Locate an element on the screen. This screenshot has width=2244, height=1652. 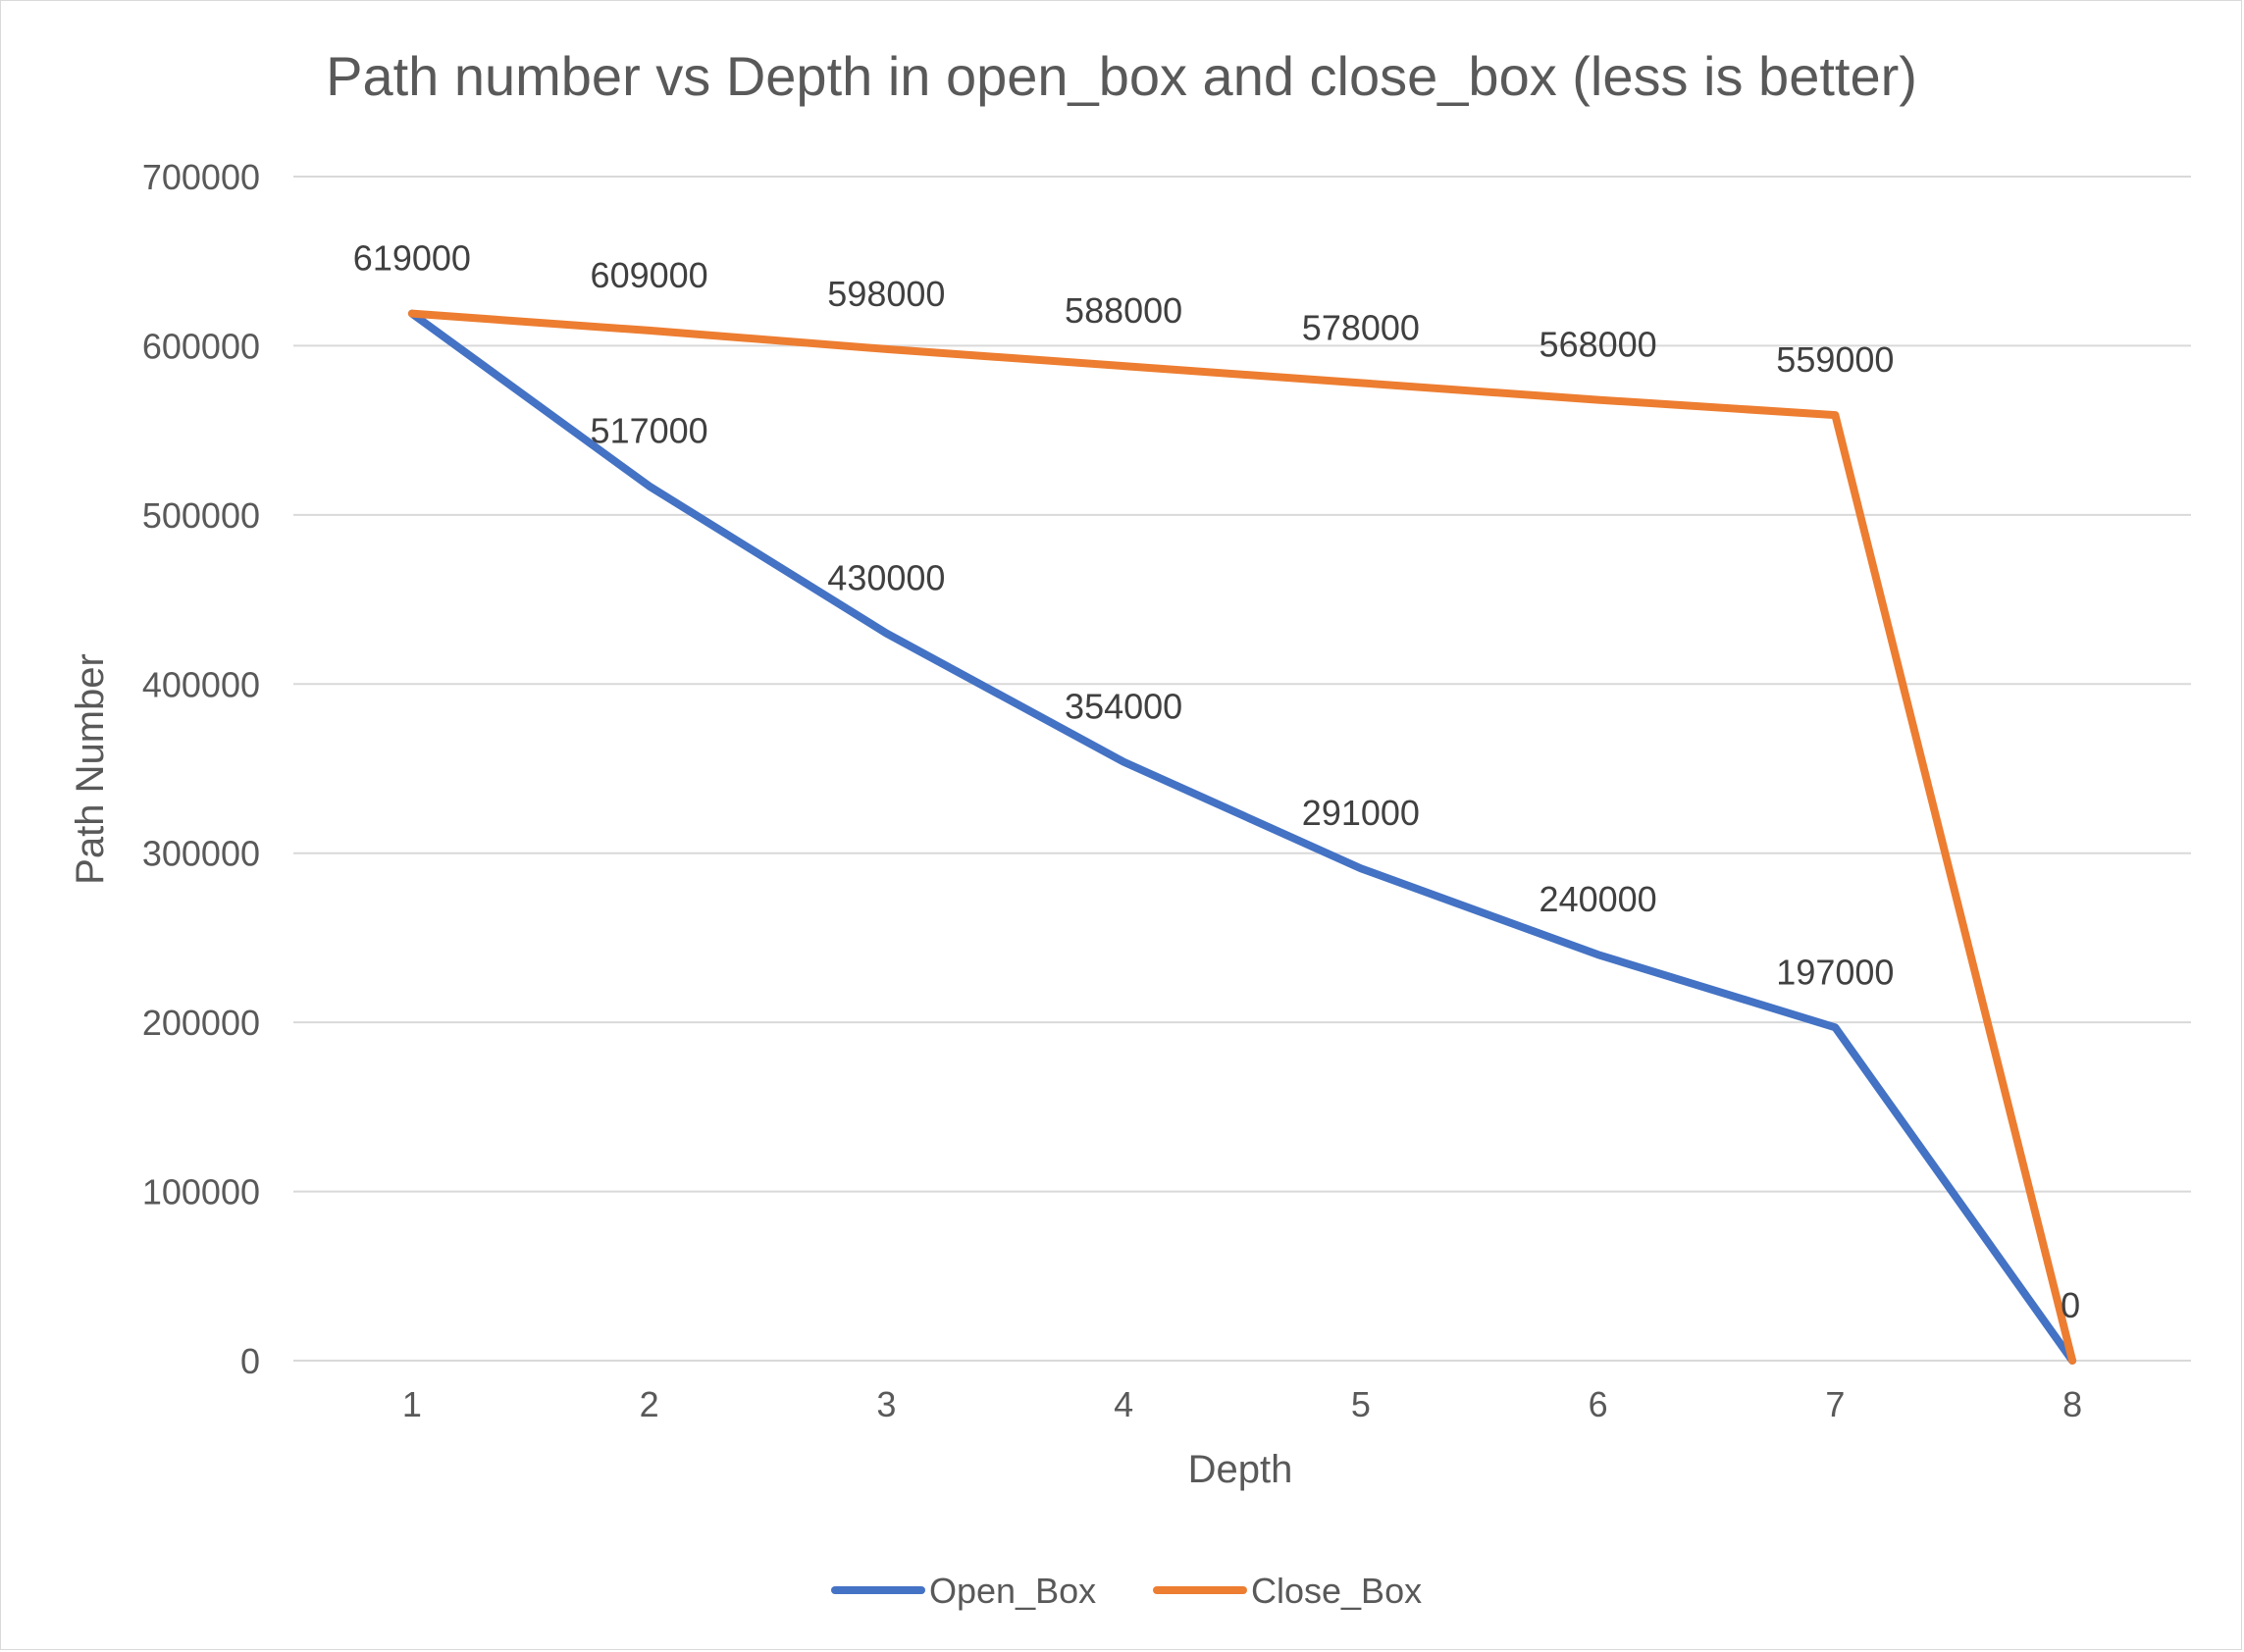
data-label: 354000 is located at coordinates (1123, 707).